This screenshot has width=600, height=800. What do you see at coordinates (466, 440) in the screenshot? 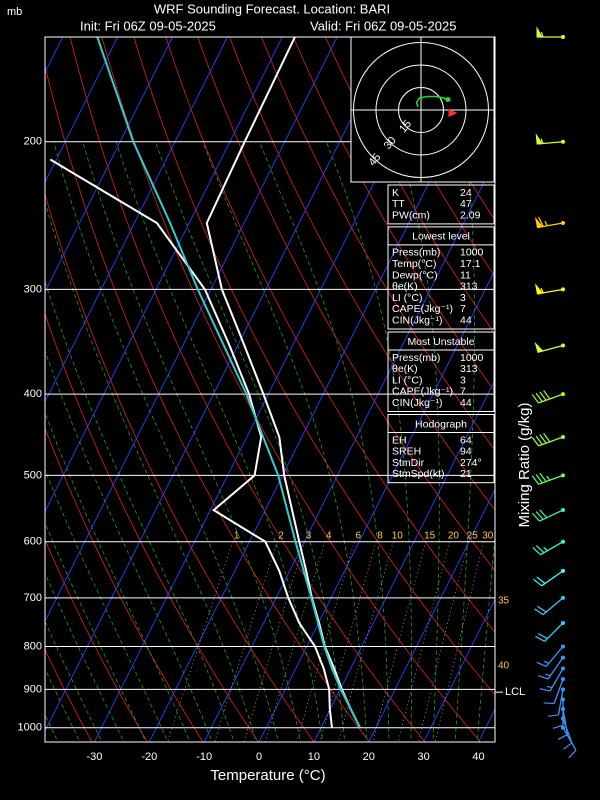
I see `table-value: 64` at bounding box center [466, 440].